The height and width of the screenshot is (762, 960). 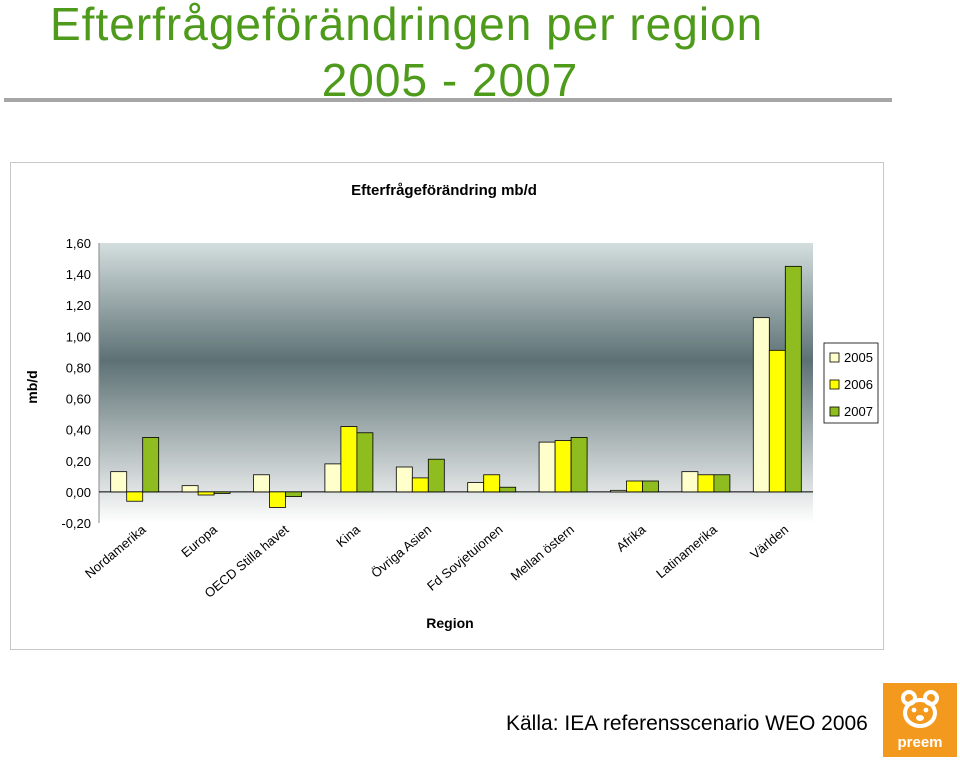 I want to click on legend-label-2007: 2007, so click(x=858, y=411).